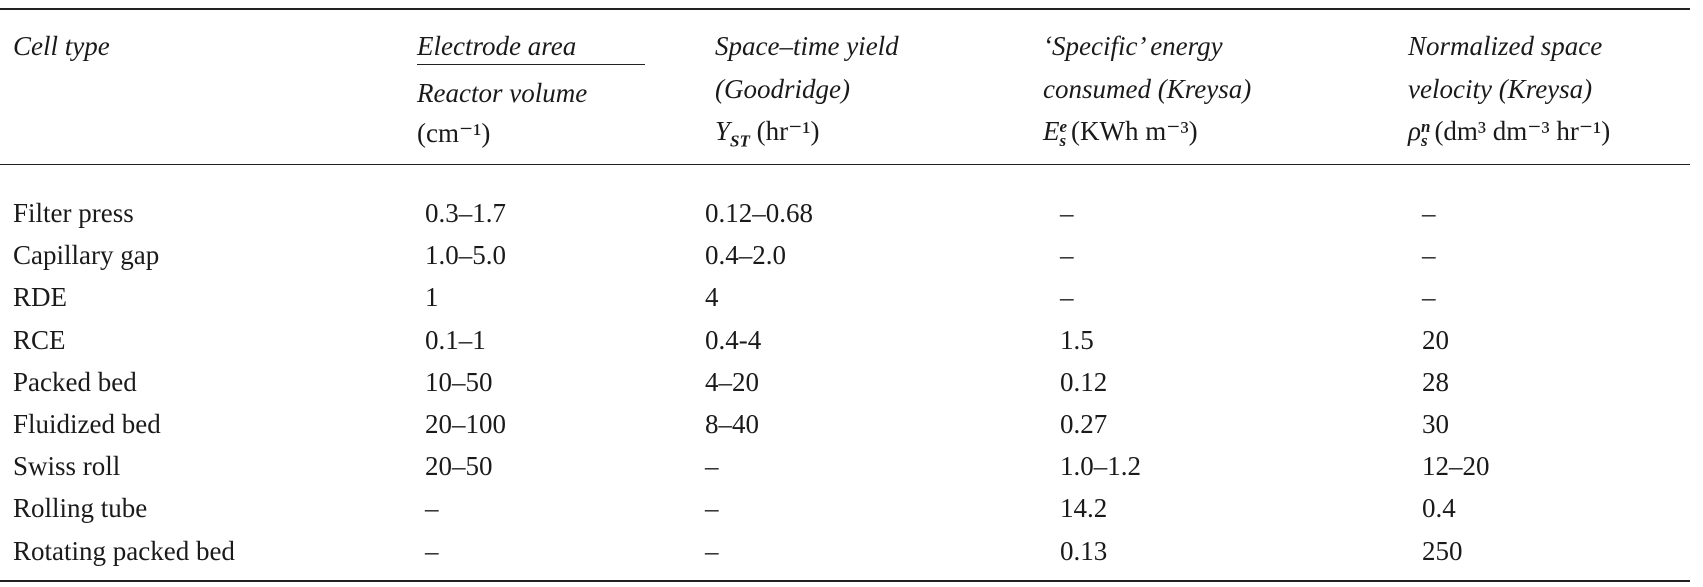 The height and width of the screenshot is (587, 1703). What do you see at coordinates (1084, 424) in the screenshot?
I see `cell: 0.27` at bounding box center [1084, 424].